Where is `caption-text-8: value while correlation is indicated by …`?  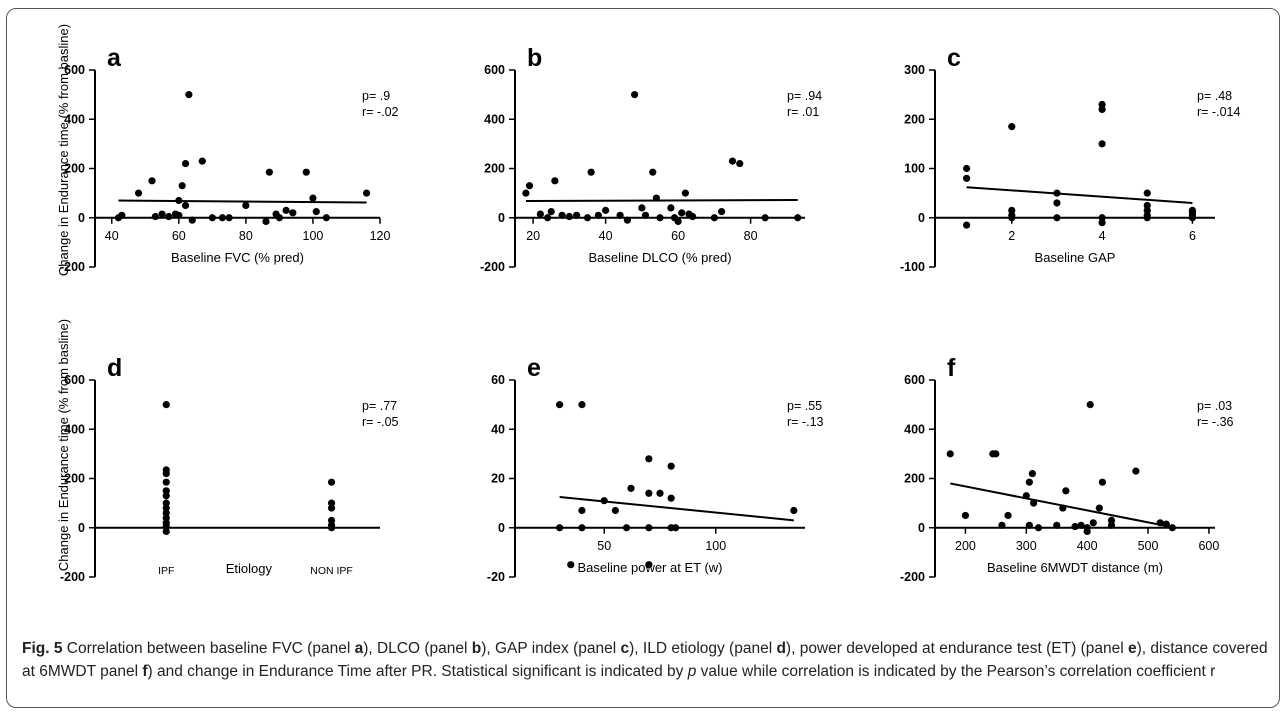 caption-text-8: value while correlation is indicated by … is located at coordinates (956, 671).